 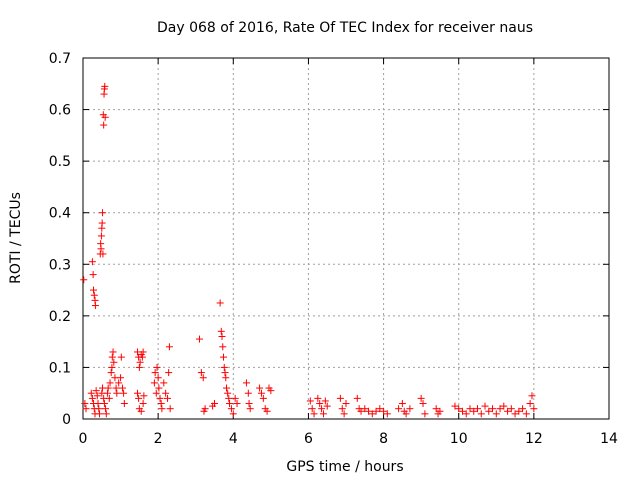 What do you see at coordinates (60, 368) in the screenshot?
I see `y-tick-label: 0.1` at bounding box center [60, 368].